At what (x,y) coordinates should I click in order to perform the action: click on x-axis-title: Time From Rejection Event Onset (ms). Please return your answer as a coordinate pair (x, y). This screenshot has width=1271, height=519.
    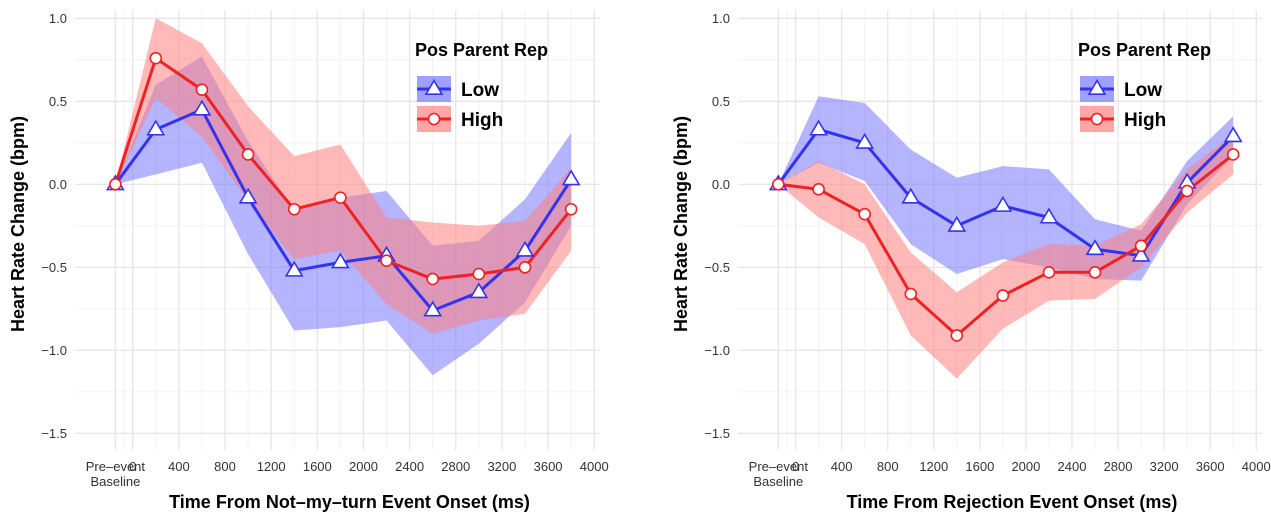
    Looking at the image, I should click on (1012, 502).